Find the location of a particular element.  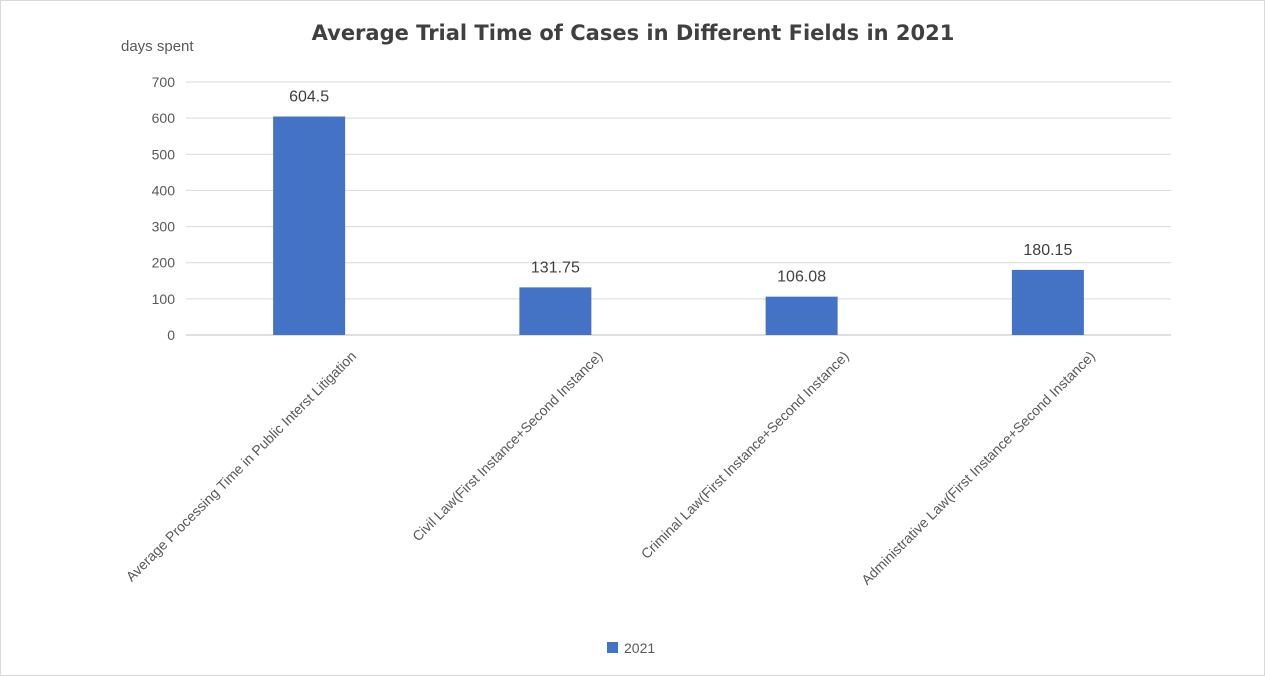

y-tick-label: 500 is located at coordinates (164, 154).